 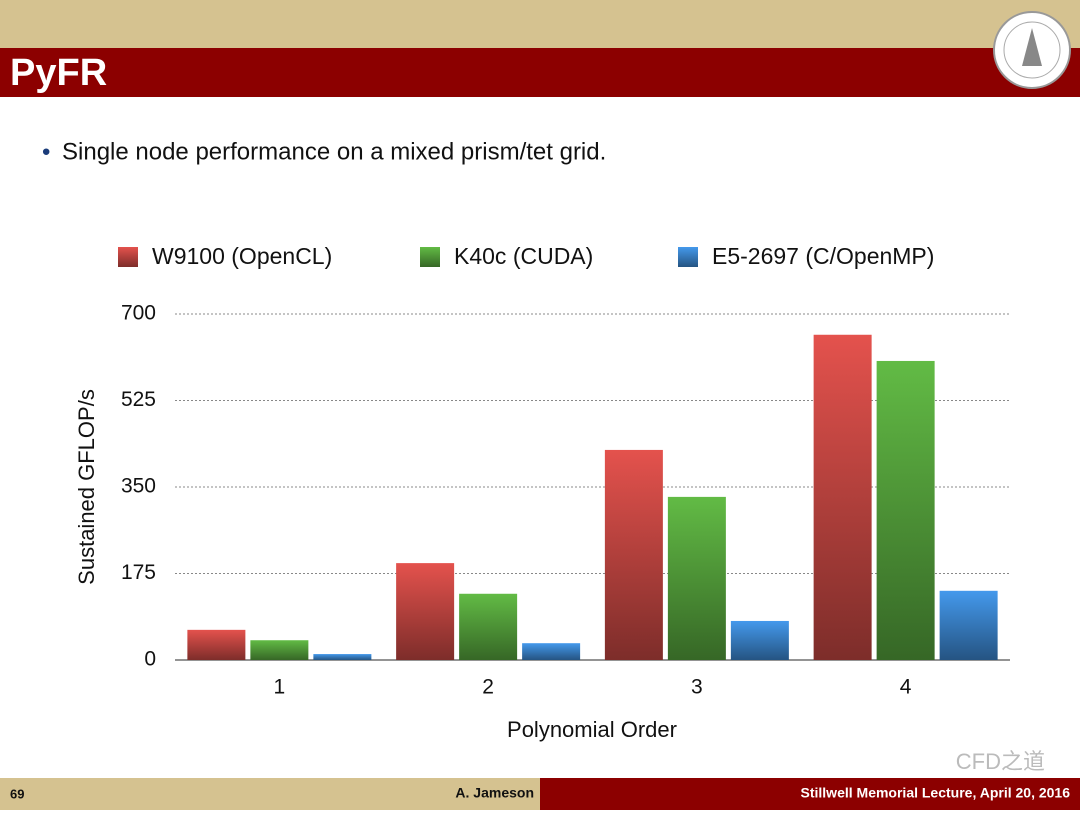 I want to click on legend-label: E5-2697 (C/OpenMP), so click(x=823, y=256).